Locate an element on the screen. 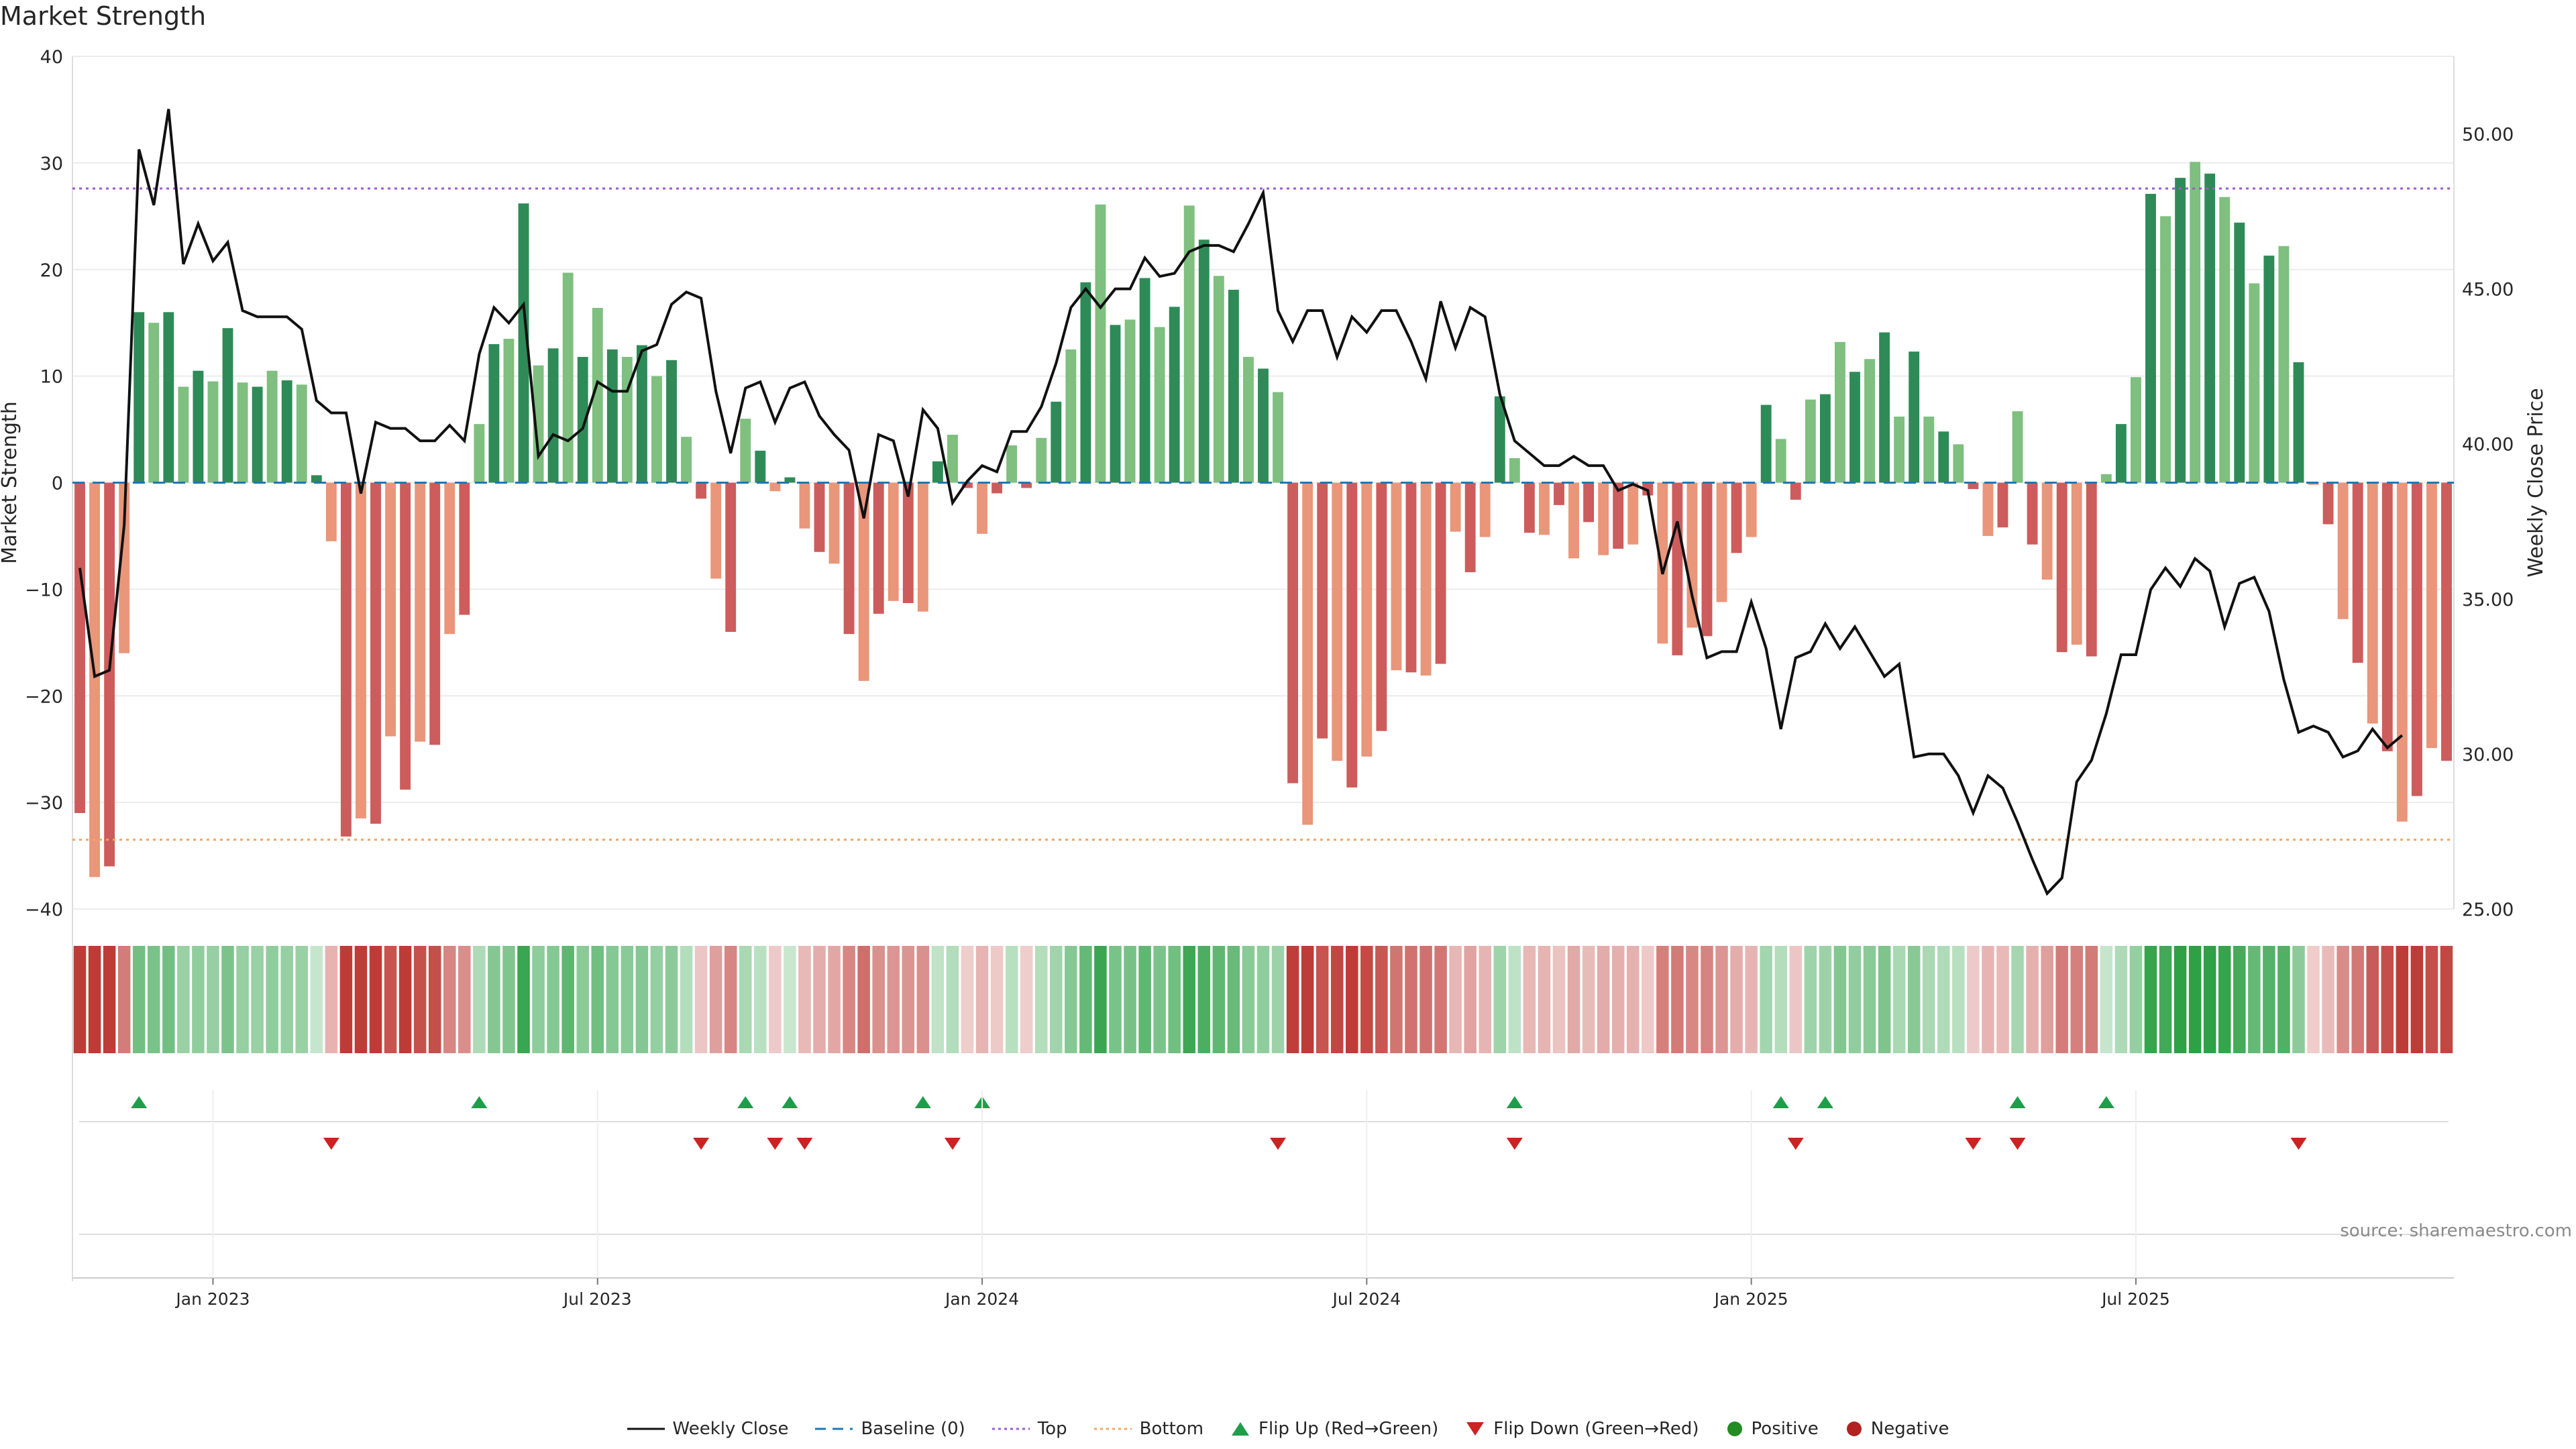 This screenshot has width=2576, height=1449. legend-item-flip-up: Flip Up (Red→Green) is located at coordinates (1334, 1429).